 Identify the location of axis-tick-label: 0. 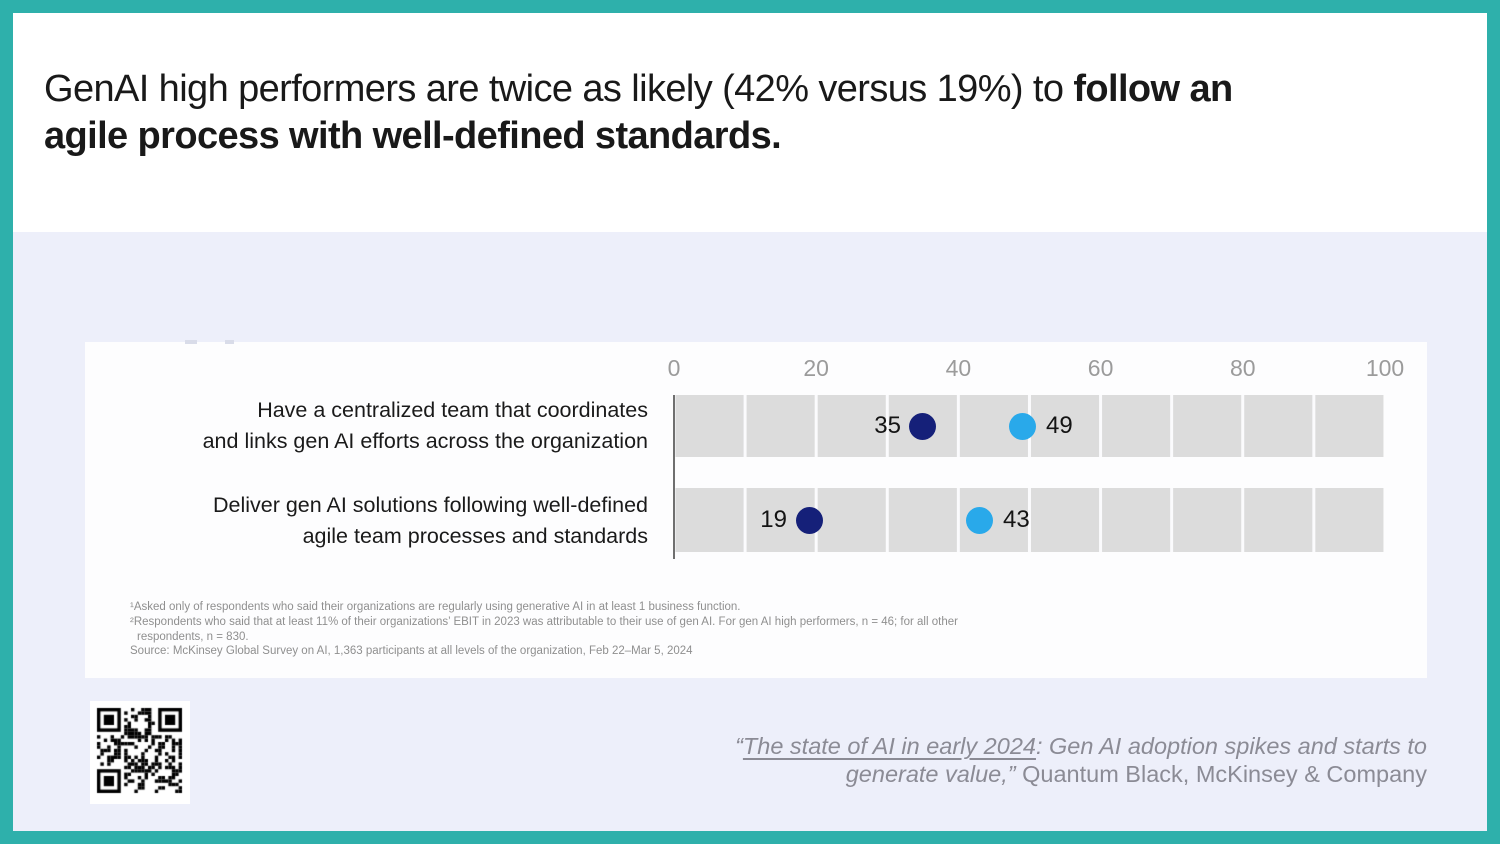
(674, 368).